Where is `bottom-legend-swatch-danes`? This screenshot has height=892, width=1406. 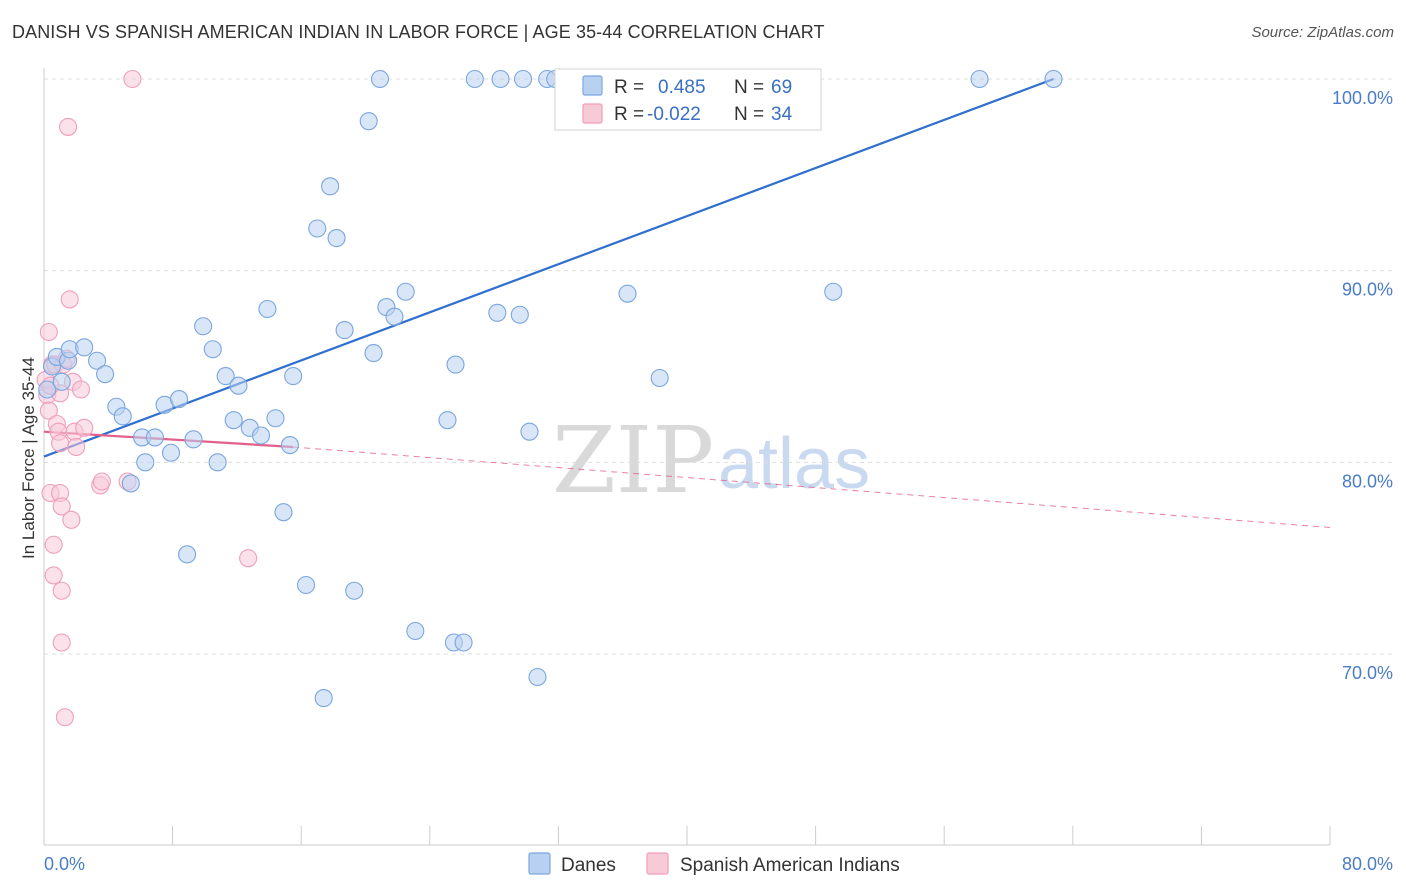 bottom-legend-swatch-danes is located at coordinates (539, 863).